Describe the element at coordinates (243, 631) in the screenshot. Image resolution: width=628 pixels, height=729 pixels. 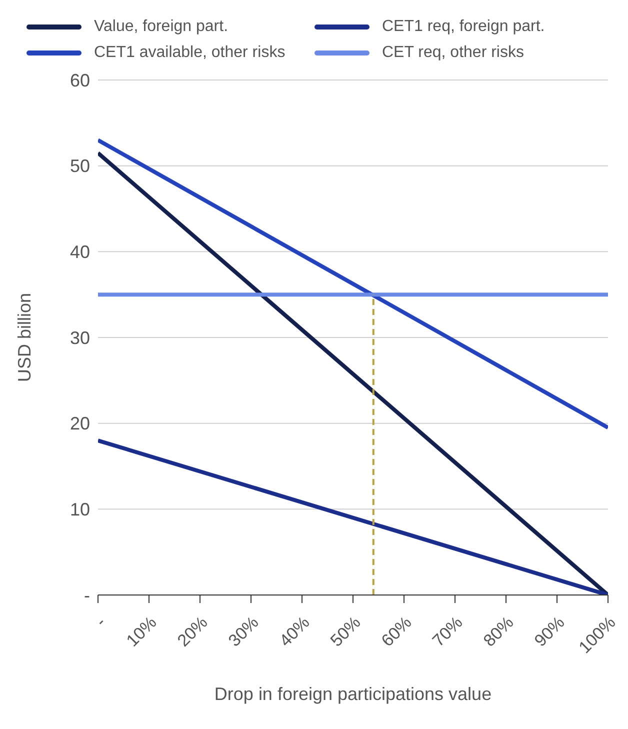
I see `x-tick-label: 30%` at that location.